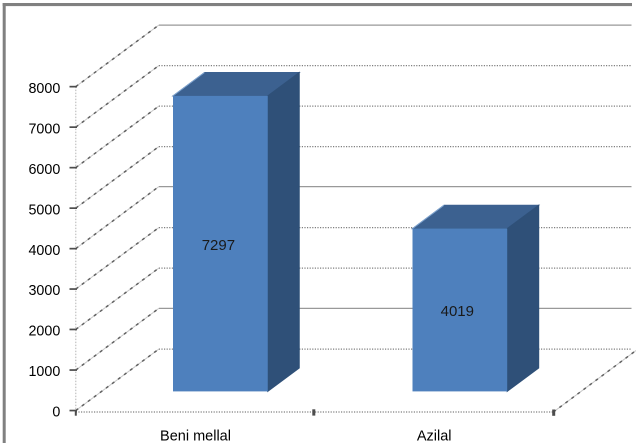  I want to click on svg-text: 0, so click(56, 413).